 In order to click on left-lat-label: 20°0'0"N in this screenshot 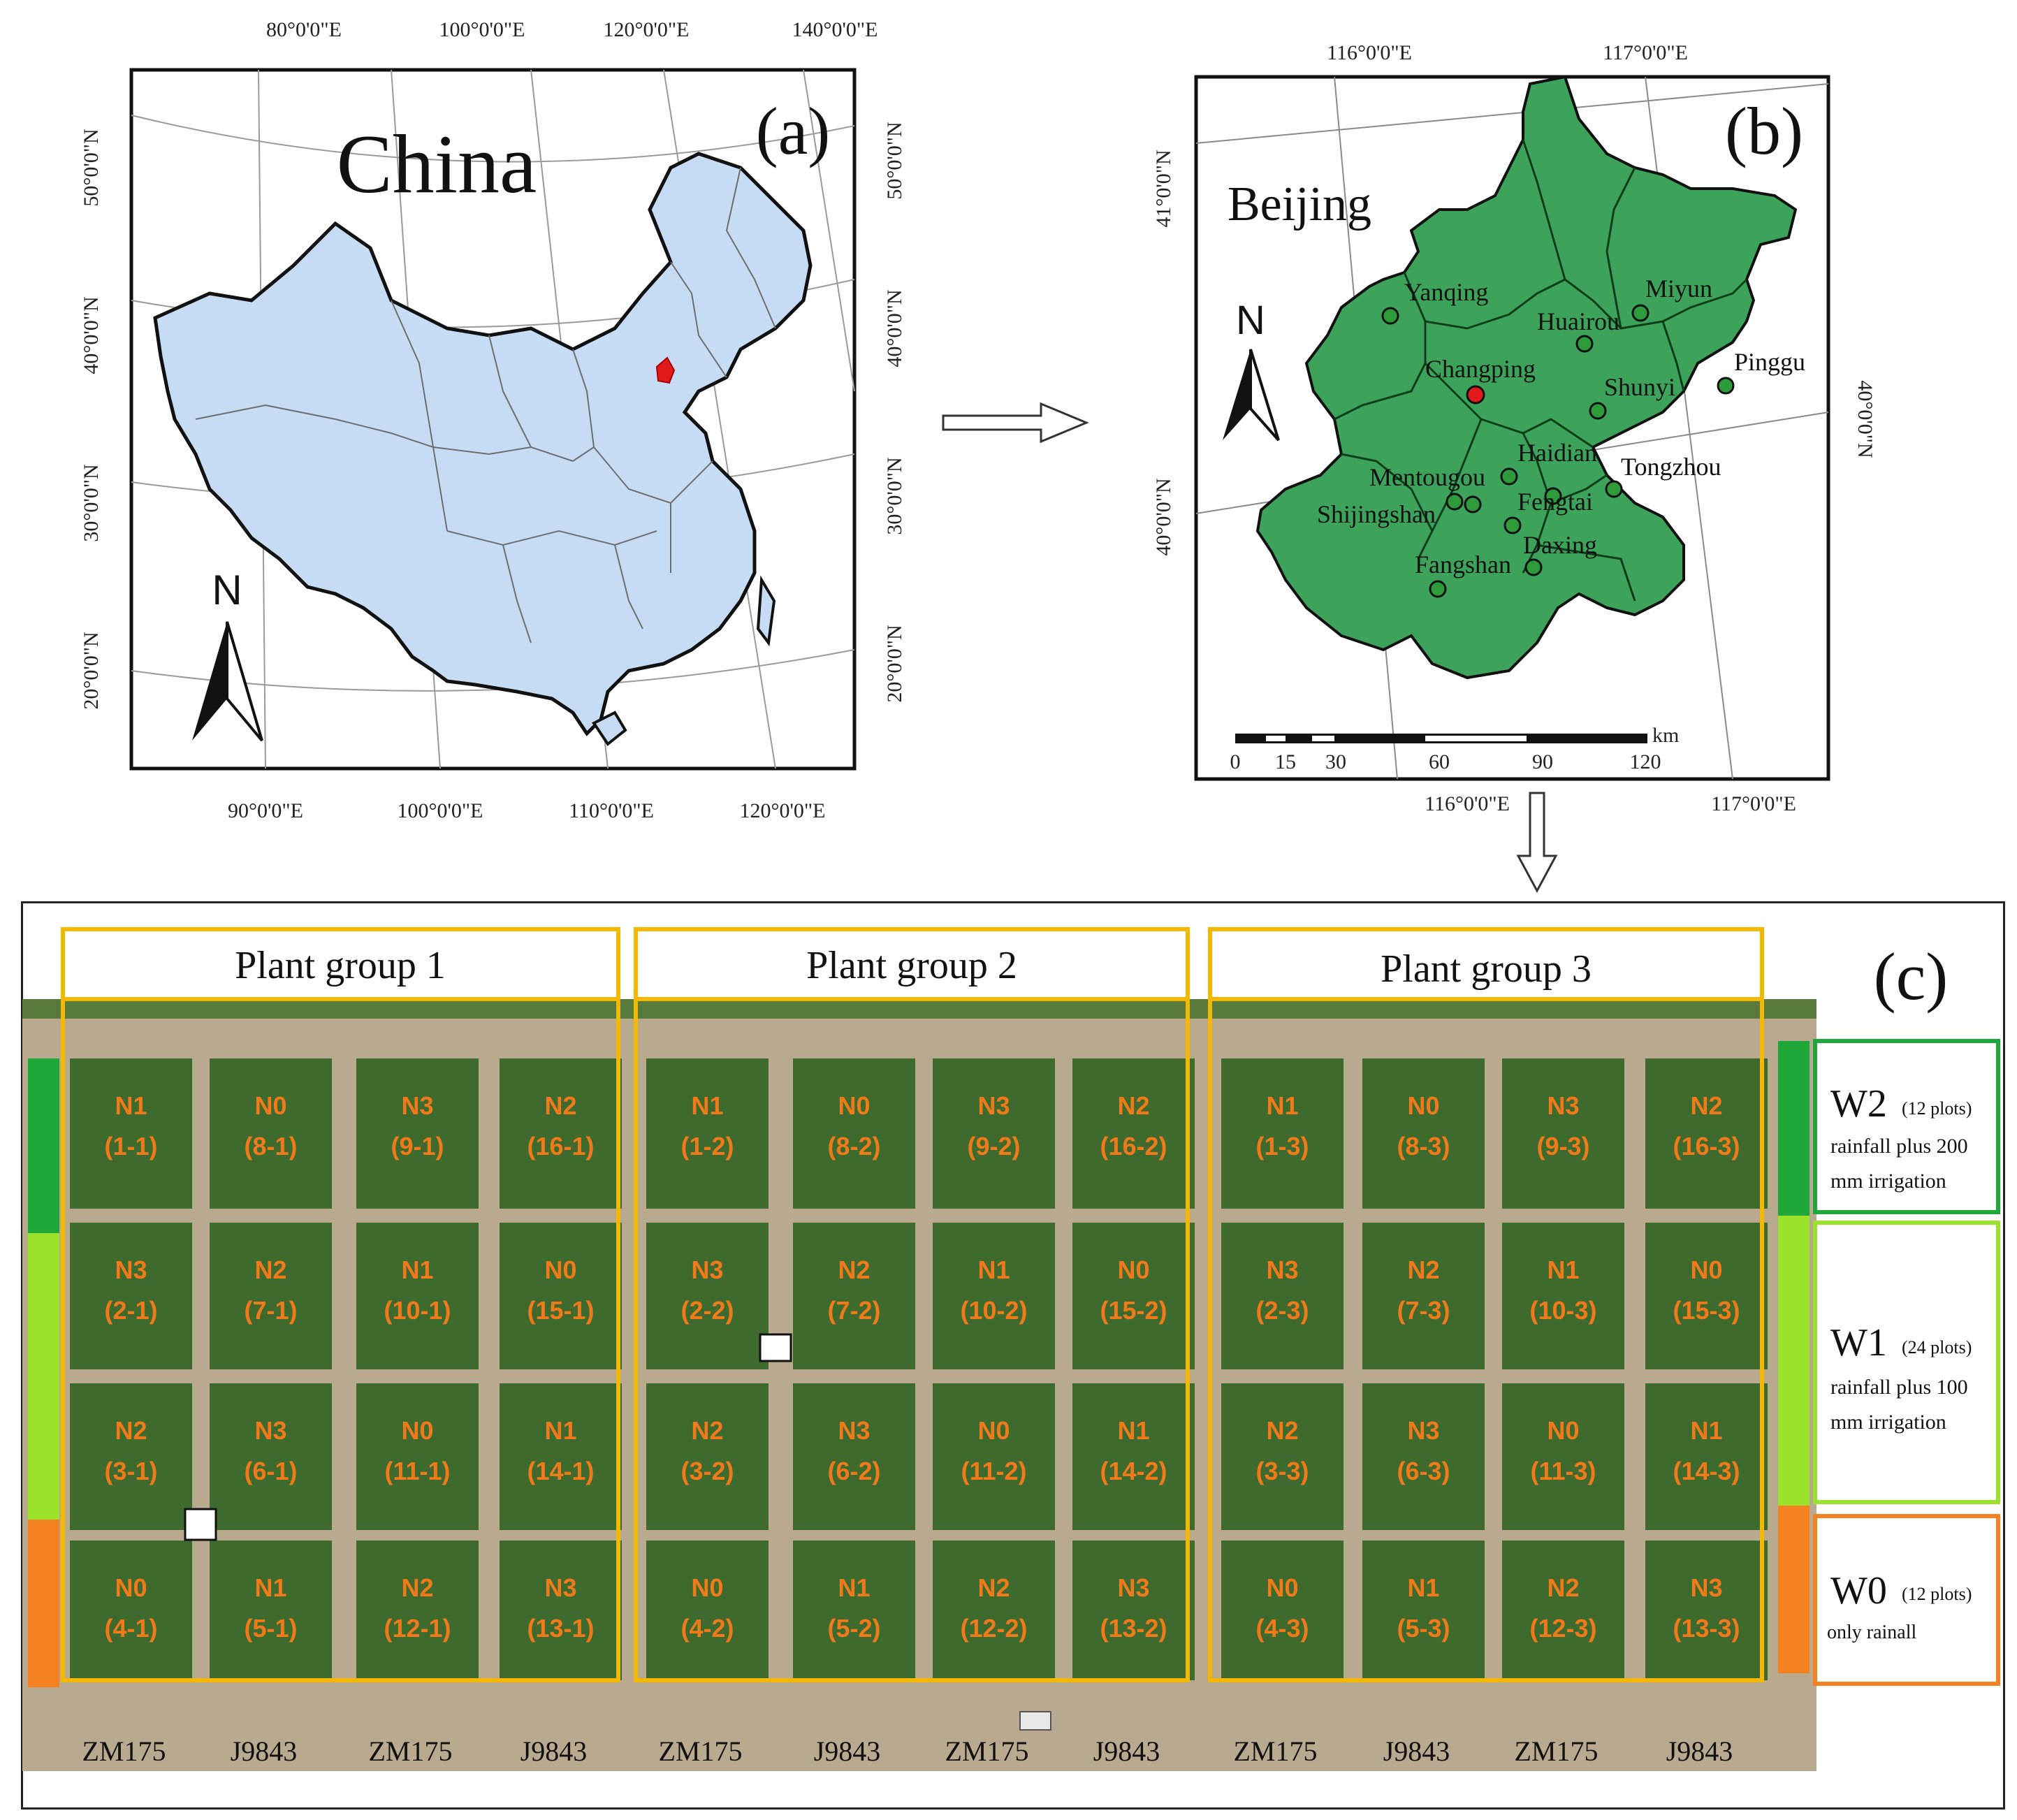, I will do `click(91, 670)`.